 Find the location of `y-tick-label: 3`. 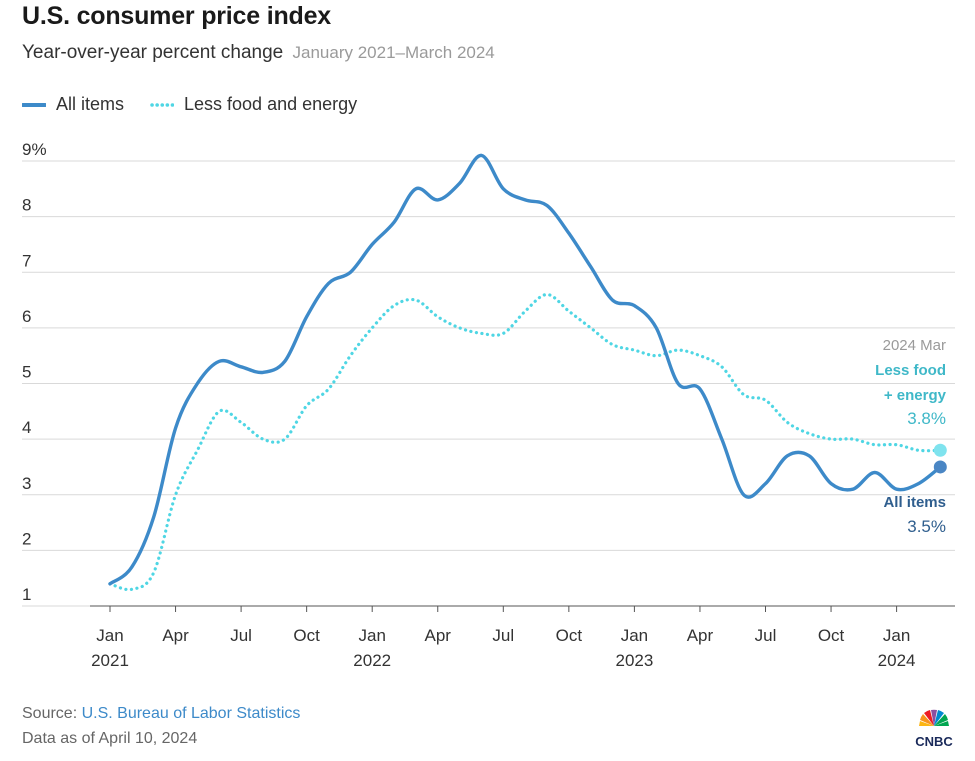

y-tick-label: 3 is located at coordinates (26, 483).